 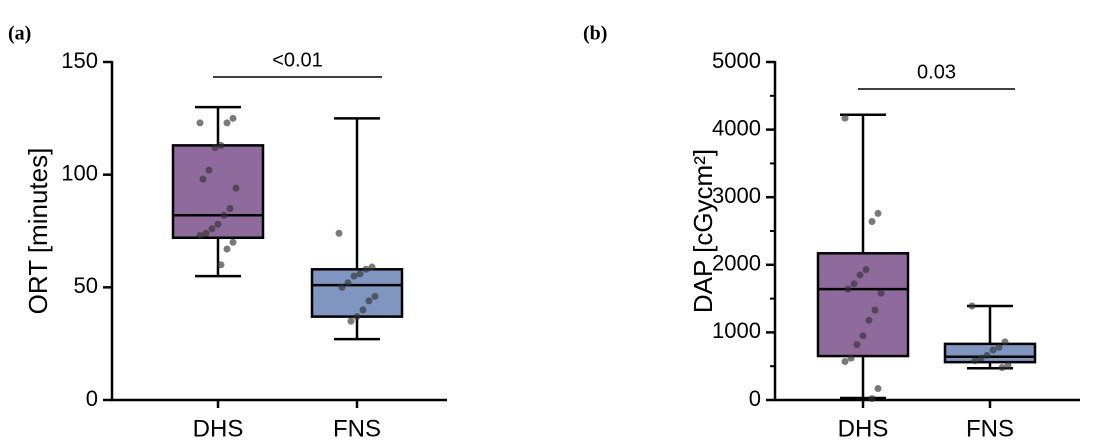 I want to click on y-tick-label: 4000, so click(x=736, y=127).